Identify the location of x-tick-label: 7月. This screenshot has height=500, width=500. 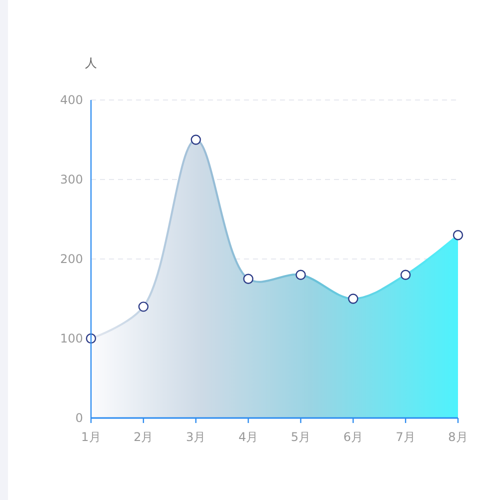
(406, 437).